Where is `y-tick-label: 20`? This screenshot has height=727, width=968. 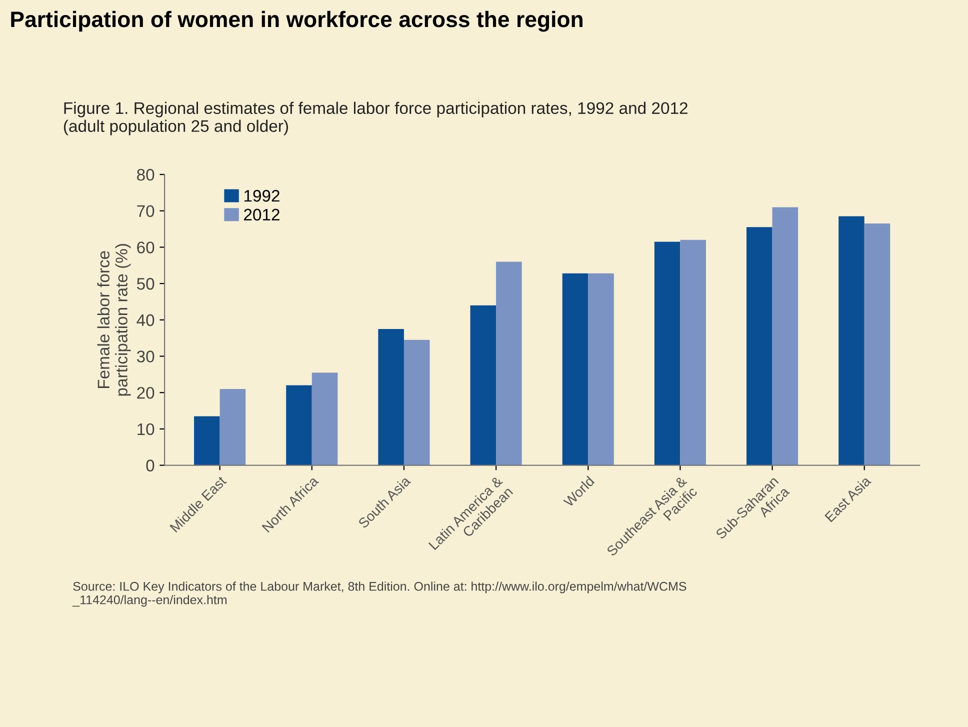
y-tick-label: 20 is located at coordinates (145, 392).